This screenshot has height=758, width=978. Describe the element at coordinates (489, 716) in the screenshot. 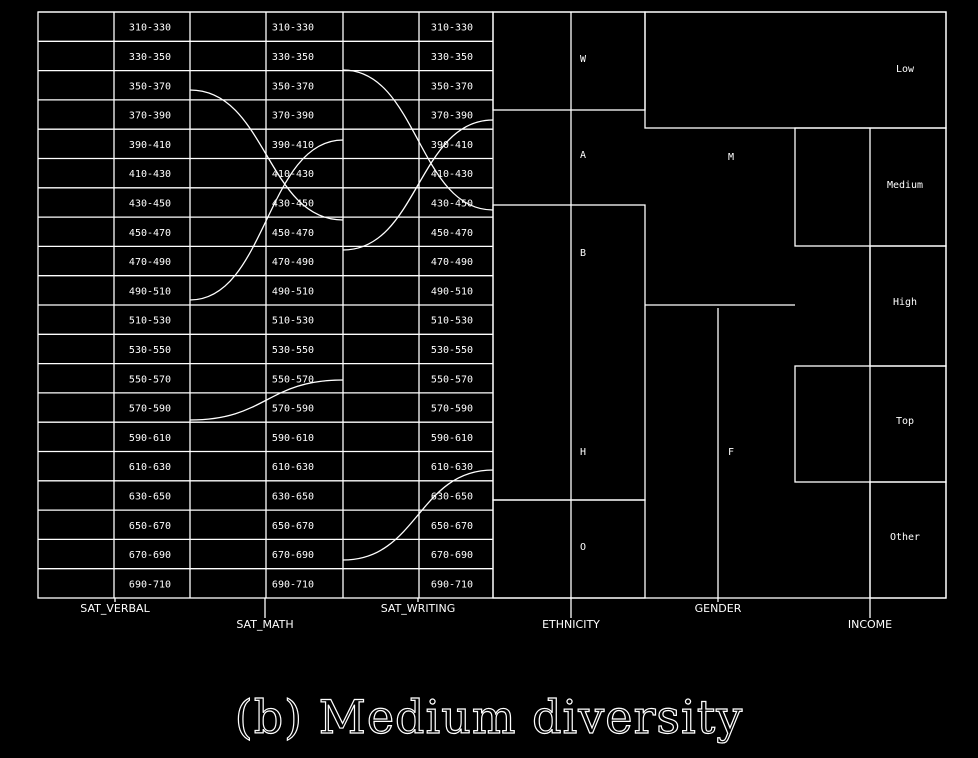

I see `chart-caption: (b) Medium diversity` at that location.